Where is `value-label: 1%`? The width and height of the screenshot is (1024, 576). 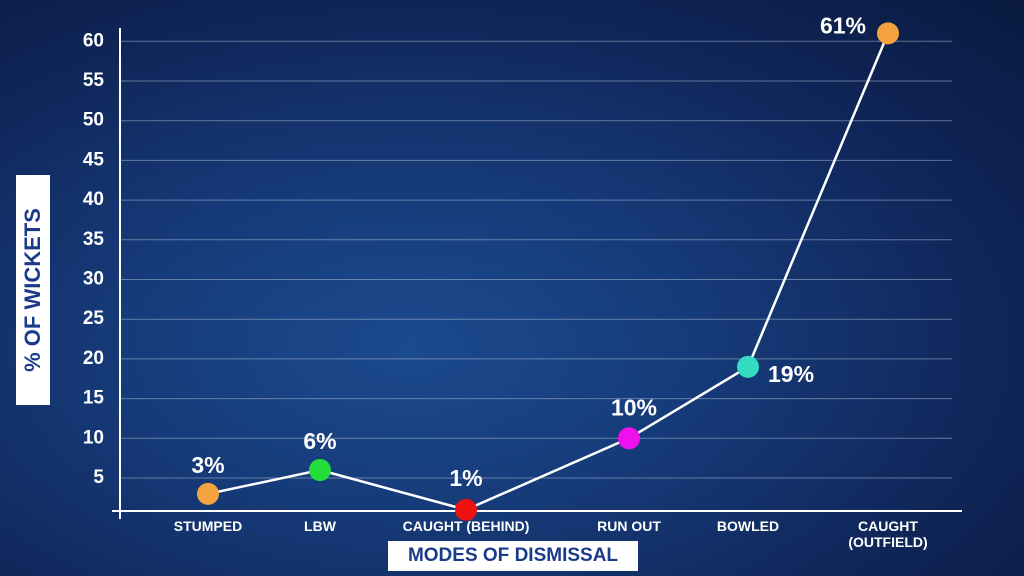
value-label: 1% is located at coordinates (465, 478).